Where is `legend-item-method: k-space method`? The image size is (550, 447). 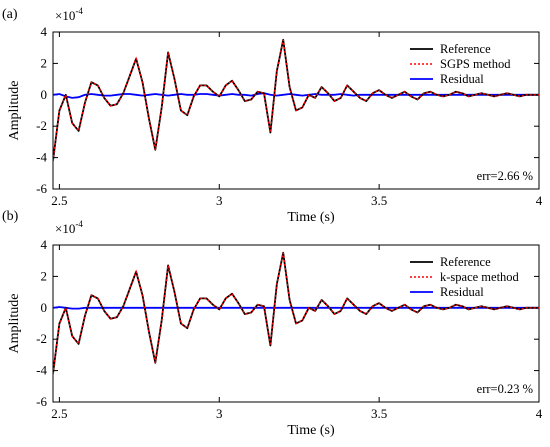
legend-item-method: k-space method is located at coordinates (465, 277).